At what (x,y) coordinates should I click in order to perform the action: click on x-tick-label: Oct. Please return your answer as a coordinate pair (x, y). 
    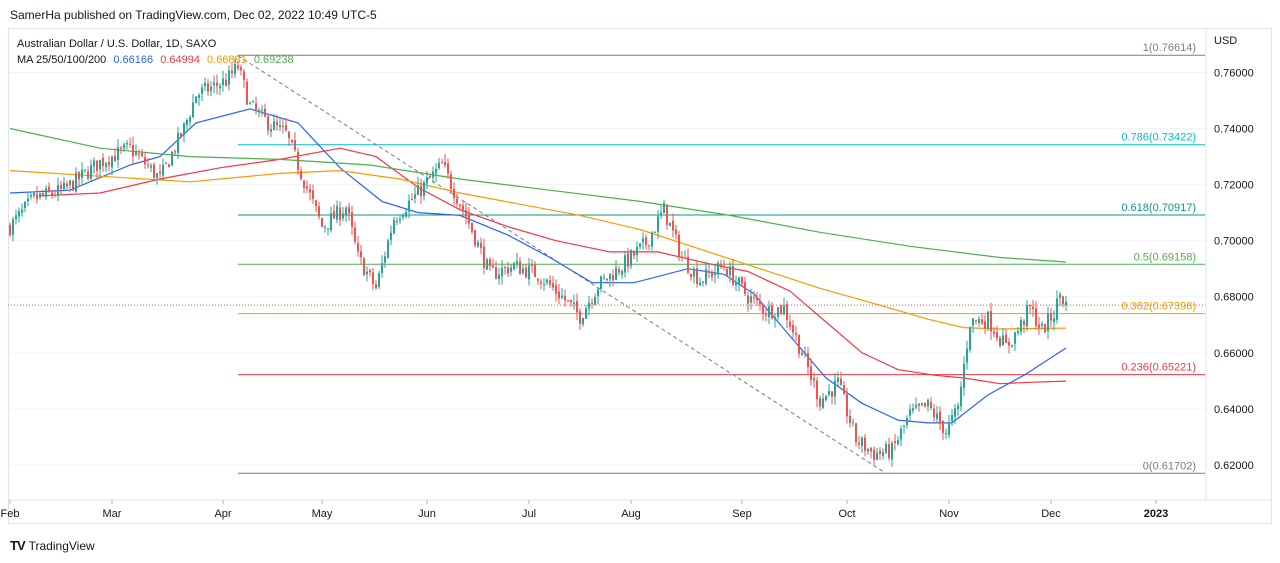
    Looking at the image, I should click on (846, 514).